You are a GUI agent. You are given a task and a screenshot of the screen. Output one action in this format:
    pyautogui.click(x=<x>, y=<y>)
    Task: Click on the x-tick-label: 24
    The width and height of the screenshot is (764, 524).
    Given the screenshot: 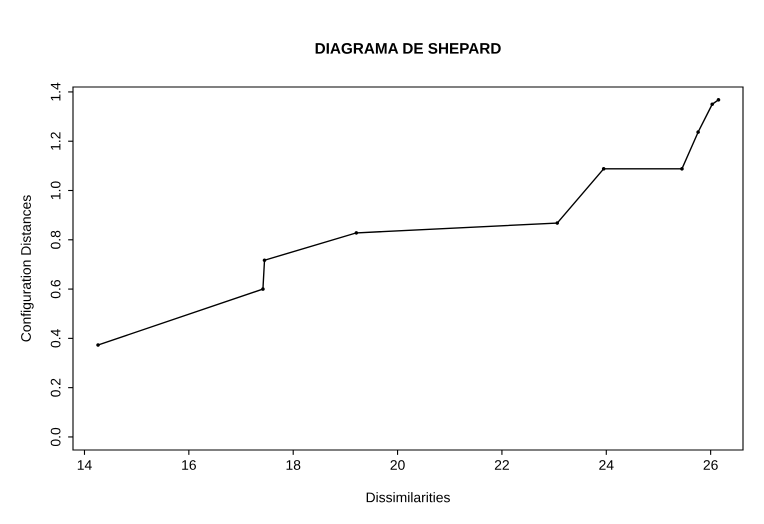 What is the action you would take?
    pyautogui.click(x=606, y=465)
    